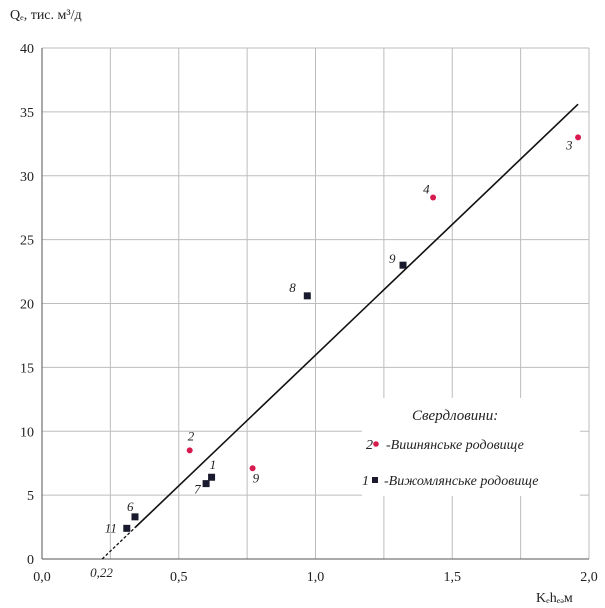  What do you see at coordinates (130, 506) in the screenshot?
I see `data-point-label: 6` at bounding box center [130, 506].